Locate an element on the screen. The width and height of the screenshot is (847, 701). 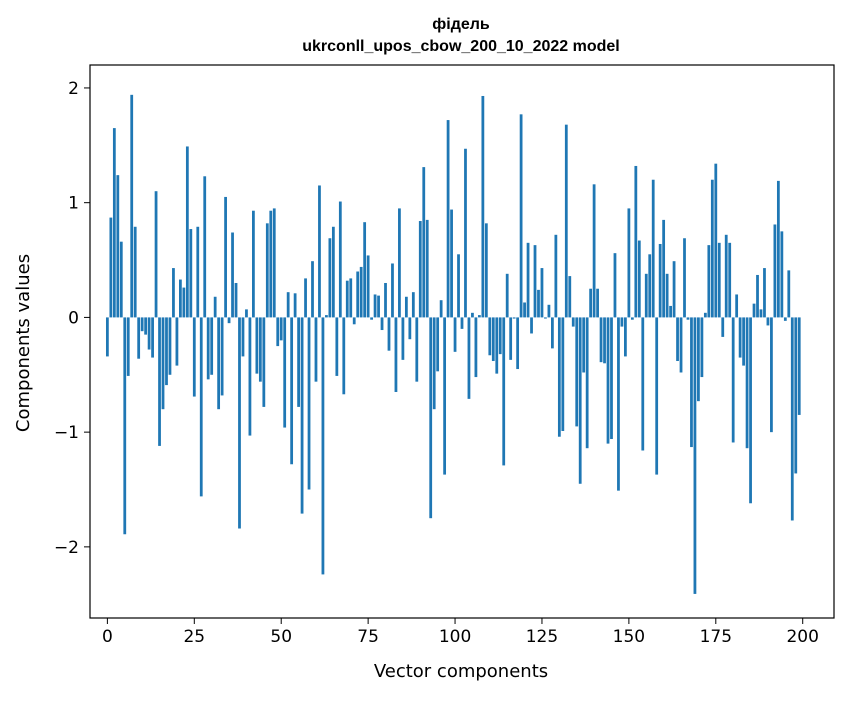
x-tick-label: 50 is located at coordinates (281, 637).